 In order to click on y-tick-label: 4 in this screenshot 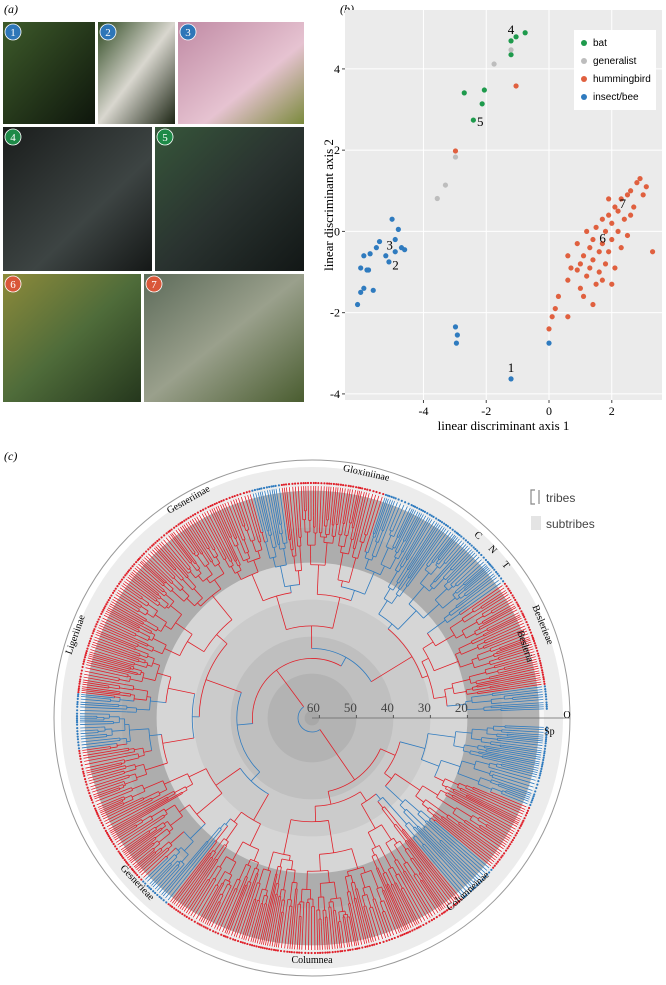, I will do `click(337, 69)`.